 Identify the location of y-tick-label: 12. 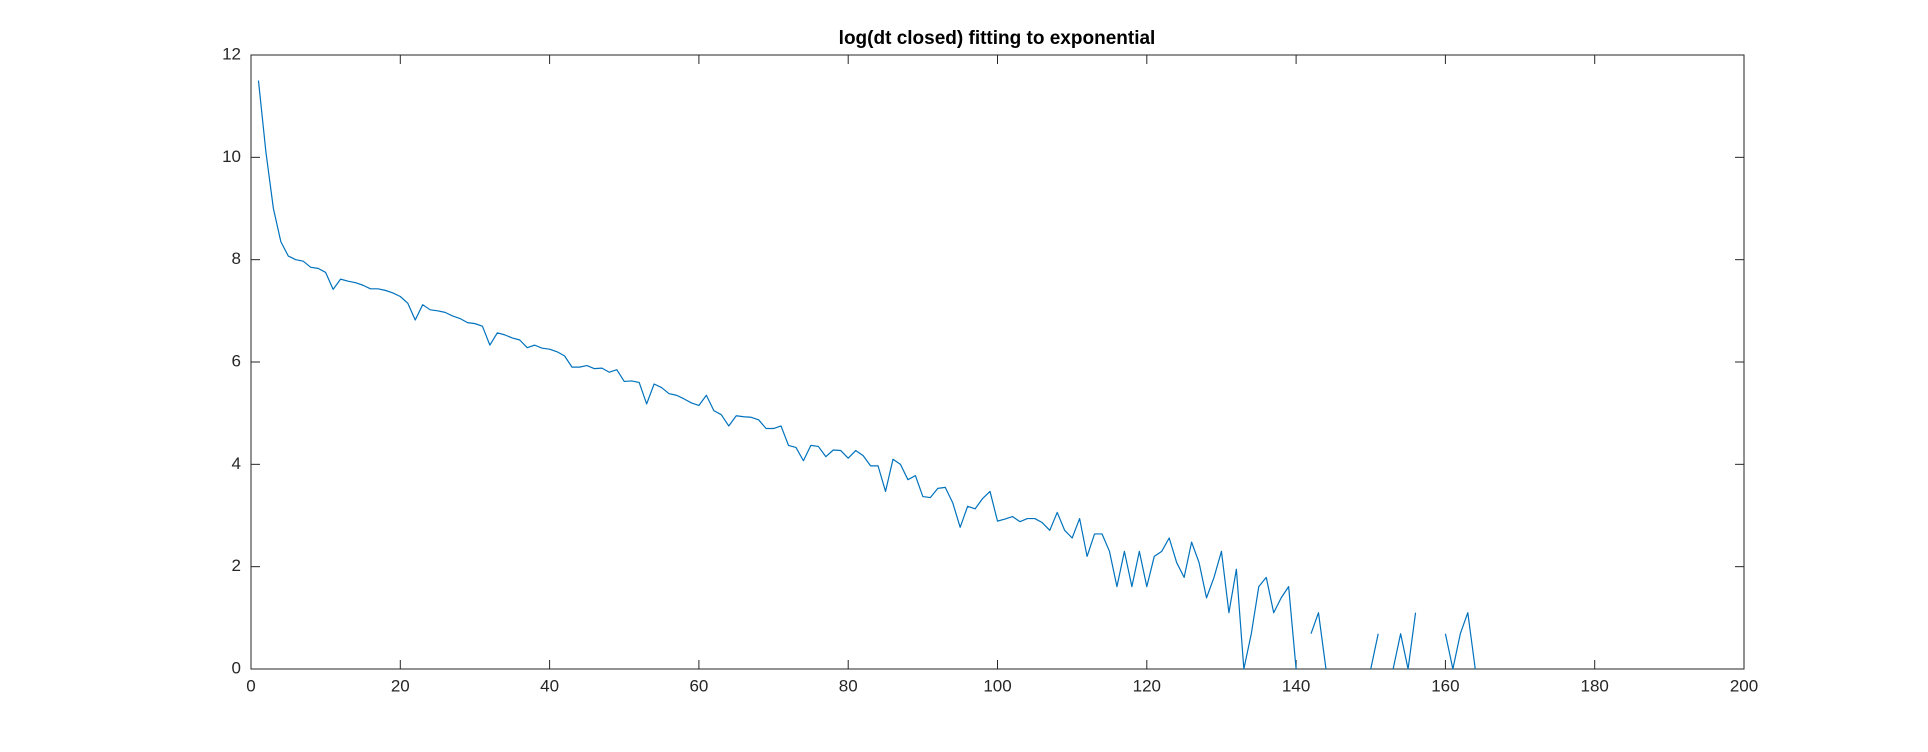
(231, 53).